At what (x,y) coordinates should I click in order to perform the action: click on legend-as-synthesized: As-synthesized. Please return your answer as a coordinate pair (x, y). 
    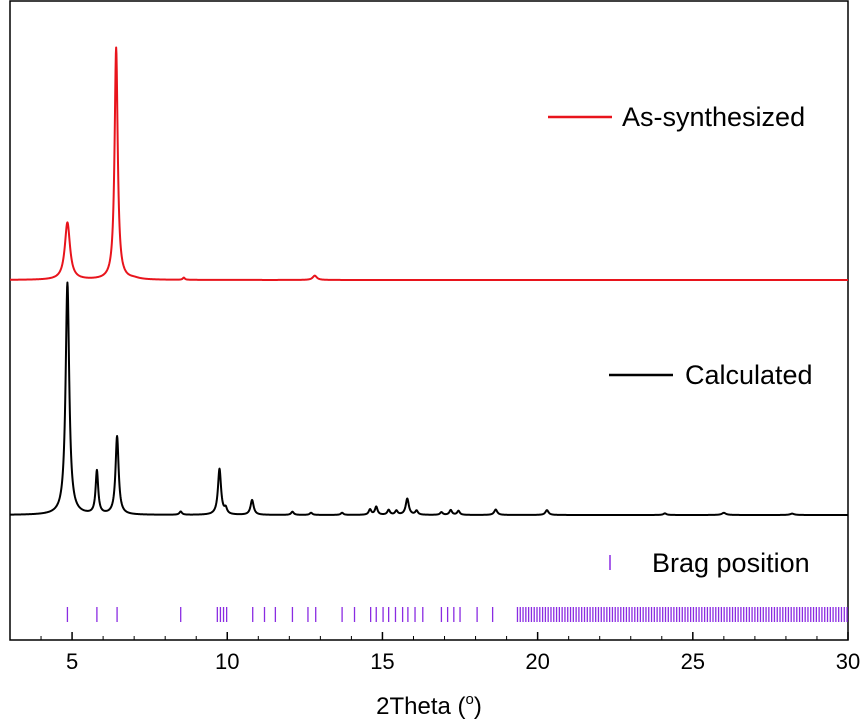
    Looking at the image, I should click on (676, 117).